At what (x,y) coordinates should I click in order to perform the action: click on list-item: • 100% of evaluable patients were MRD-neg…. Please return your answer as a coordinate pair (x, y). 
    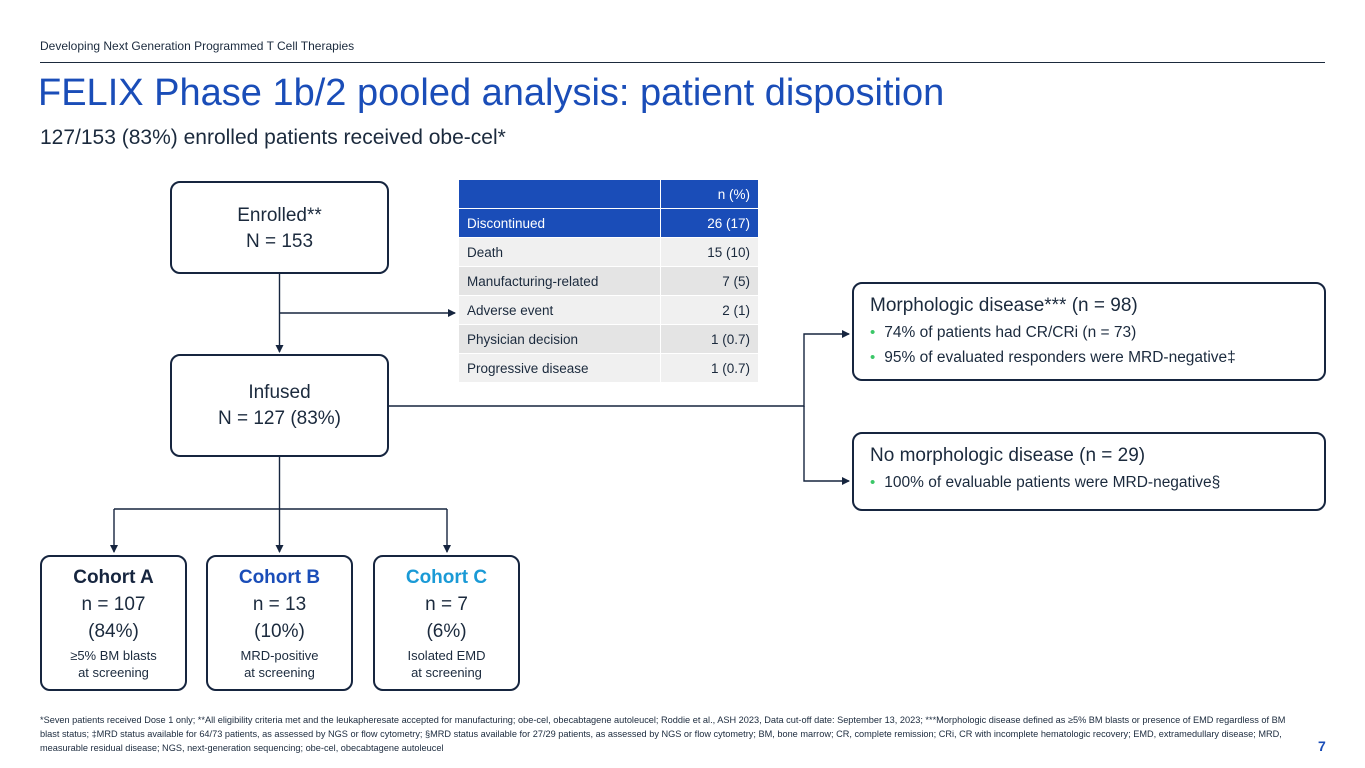
    Looking at the image, I should click on (1089, 482).